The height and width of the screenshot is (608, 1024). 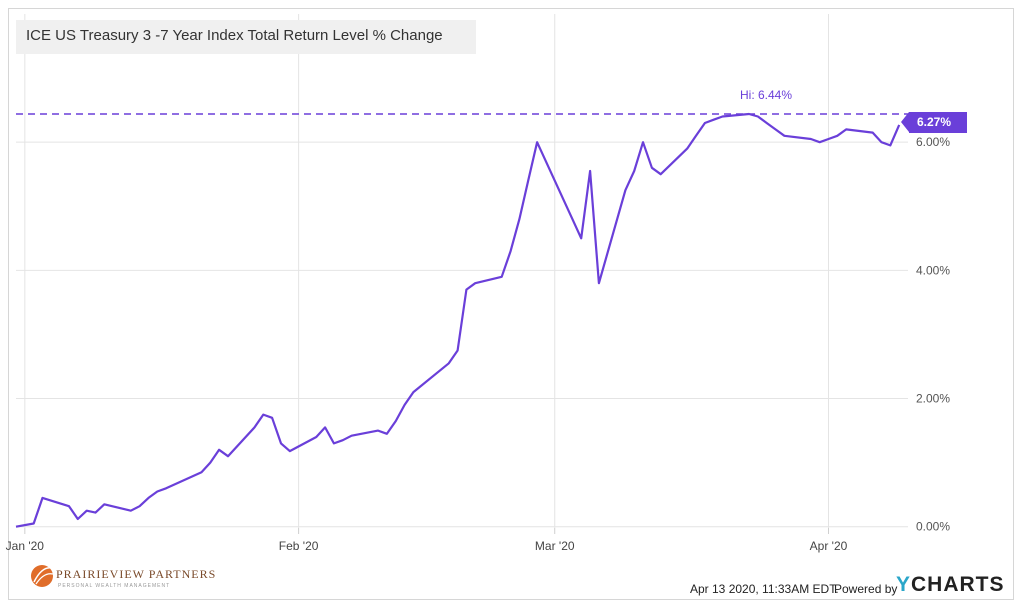 What do you see at coordinates (42, 576) in the screenshot?
I see `brand-mark-icon` at bounding box center [42, 576].